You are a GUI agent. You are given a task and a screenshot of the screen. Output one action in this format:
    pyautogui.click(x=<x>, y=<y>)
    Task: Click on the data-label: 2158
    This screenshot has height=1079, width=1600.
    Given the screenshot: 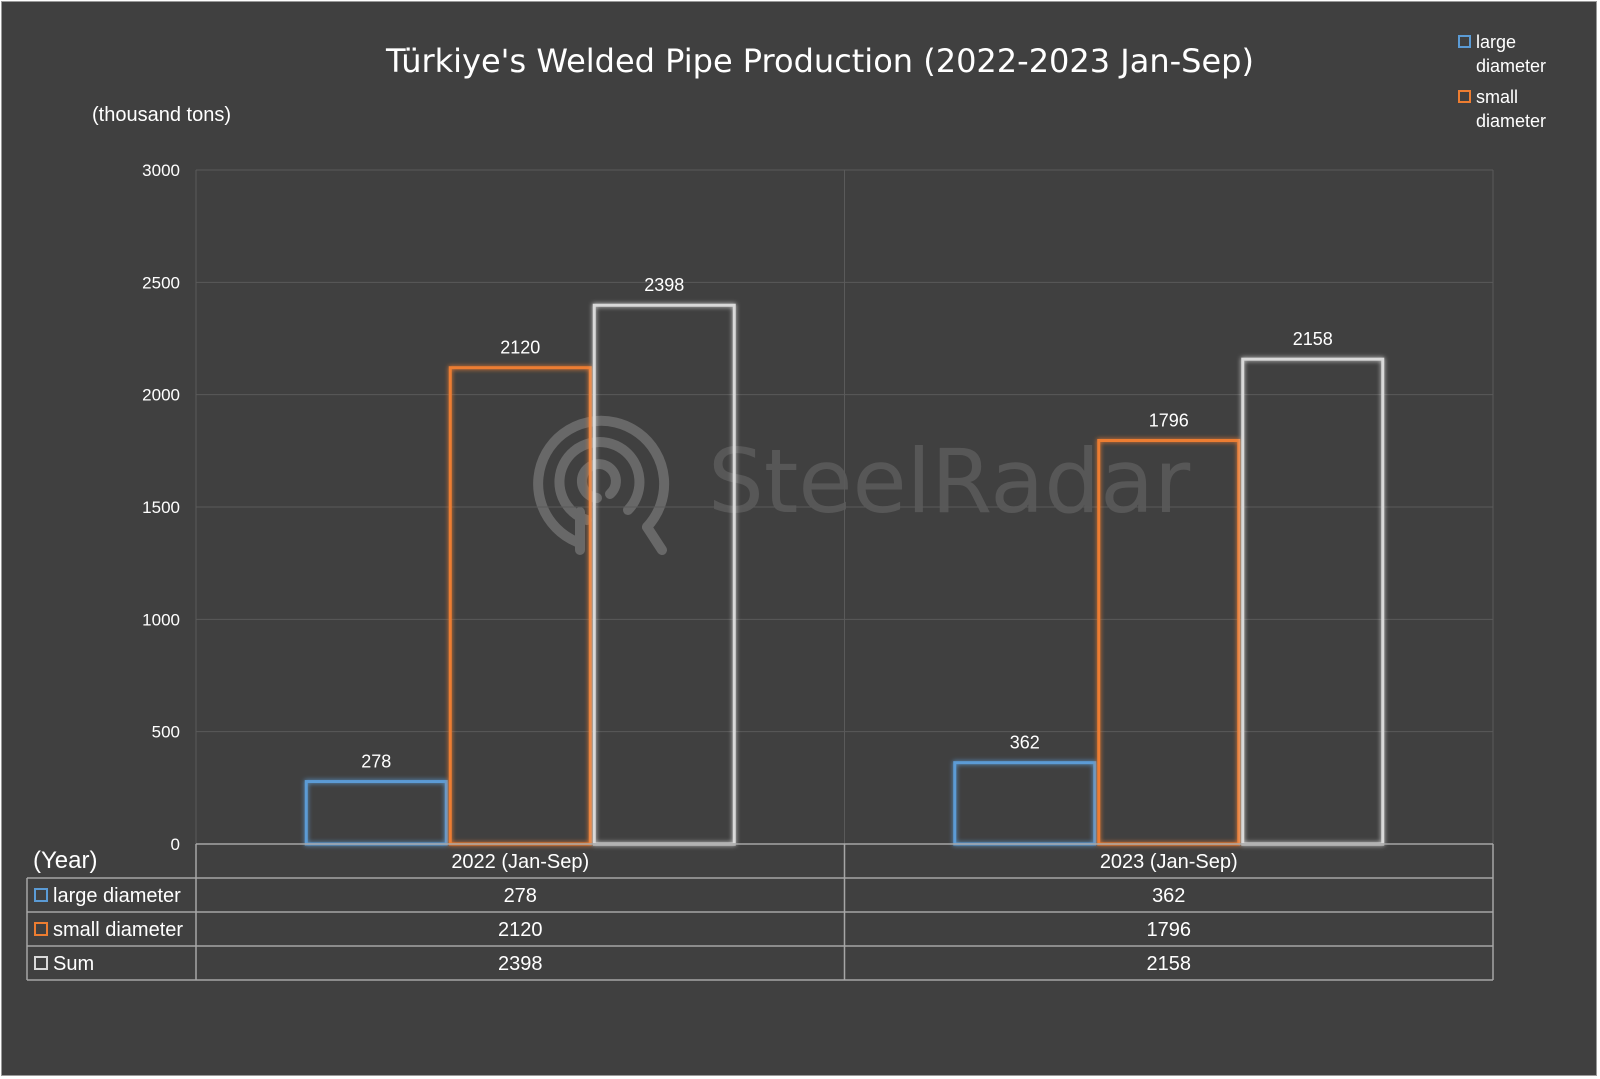 What is the action you would take?
    pyautogui.click(x=1313, y=339)
    